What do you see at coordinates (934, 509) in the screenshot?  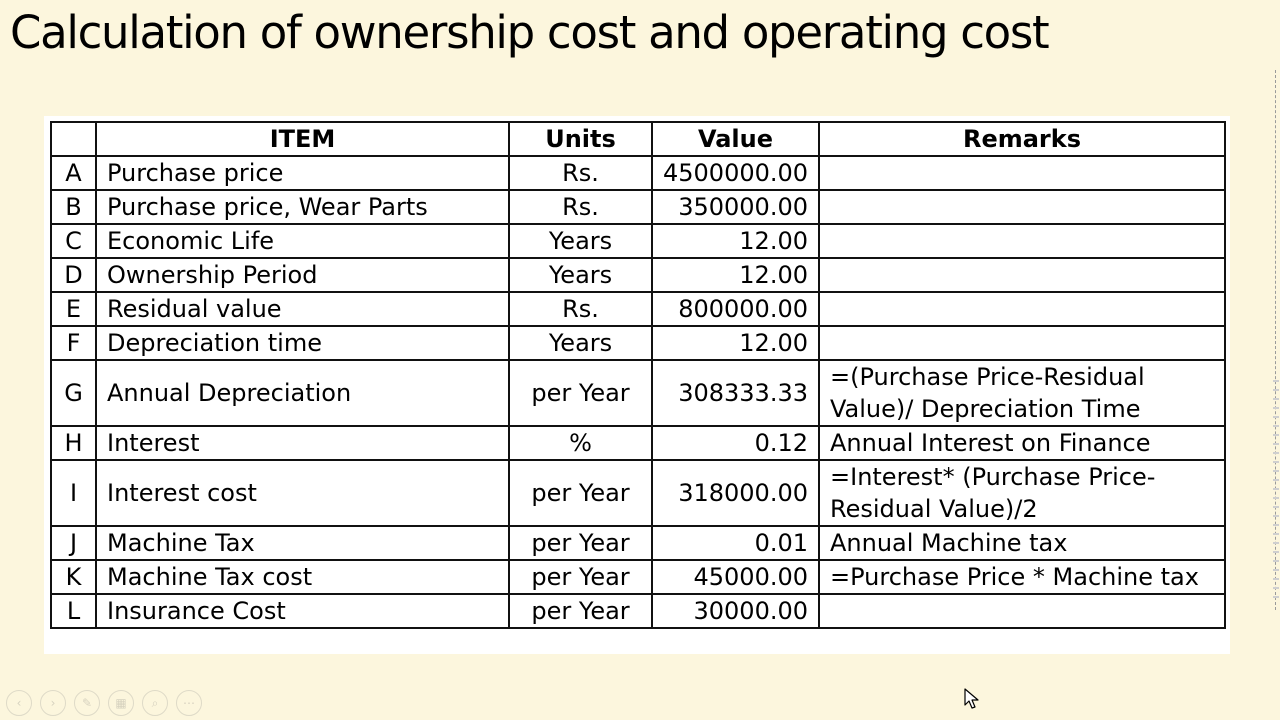 I see `remark-line: Residual Value)/2` at bounding box center [934, 509].